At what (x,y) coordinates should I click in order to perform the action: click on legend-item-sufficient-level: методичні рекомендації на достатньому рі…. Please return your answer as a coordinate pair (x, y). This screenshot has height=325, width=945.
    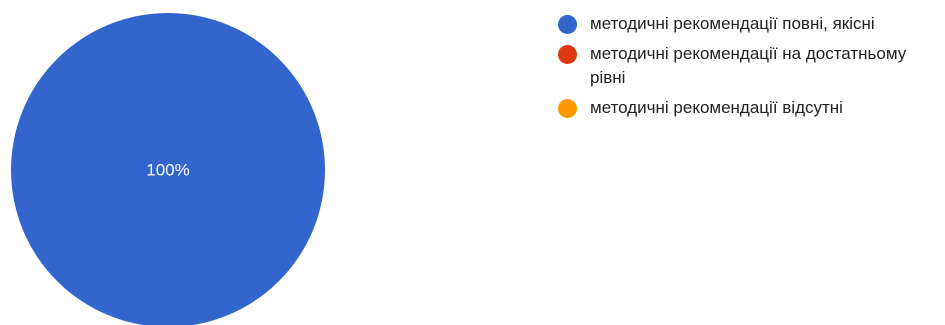
    Looking at the image, I should click on (748, 66).